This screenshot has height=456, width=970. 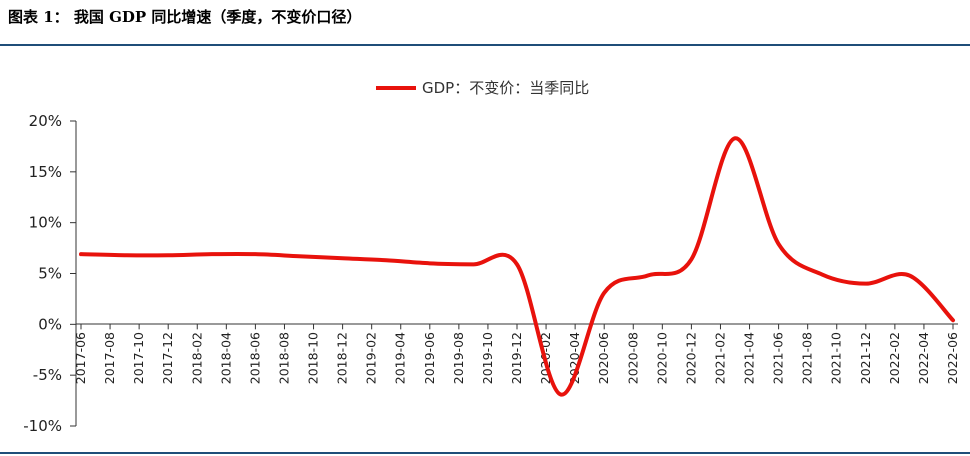 I want to click on x-tick-label: 2018-04, so click(x=225, y=358).